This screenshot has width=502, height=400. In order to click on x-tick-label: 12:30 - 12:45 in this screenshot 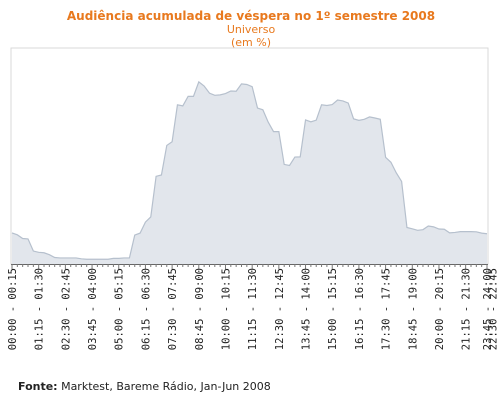, I will do `click(280, 309)`.